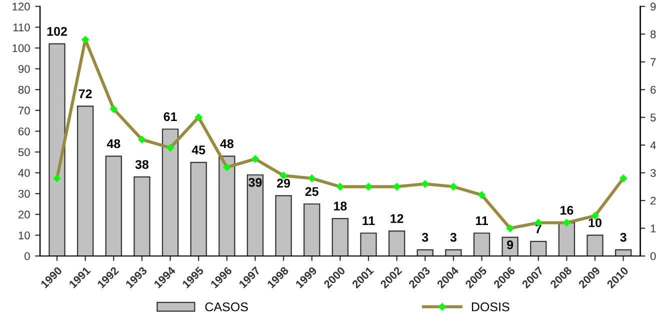 The width and height of the screenshot is (667, 320). I want to click on y-tick-label: 10, so click(24, 235).